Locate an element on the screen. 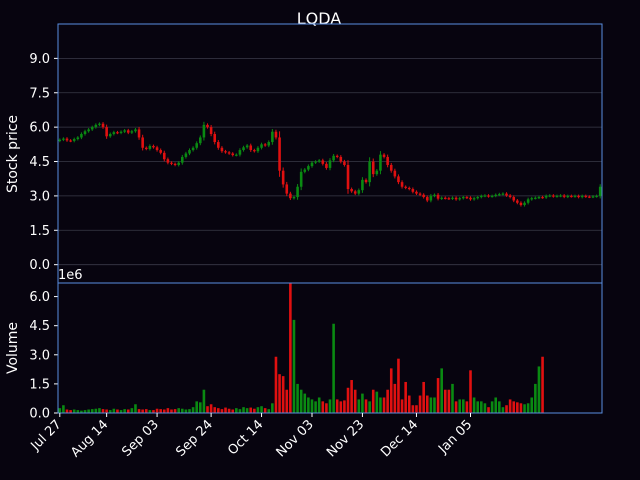  price-axis-label: Stock price is located at coordinates (13, 154).